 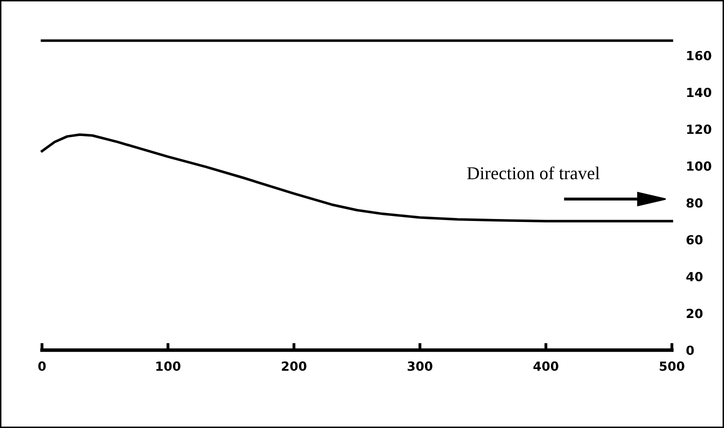 What do you see at coordinates (694, 277) in the screenshot?
I see `y-tick-label: 40` at bounding box center [694, 277].